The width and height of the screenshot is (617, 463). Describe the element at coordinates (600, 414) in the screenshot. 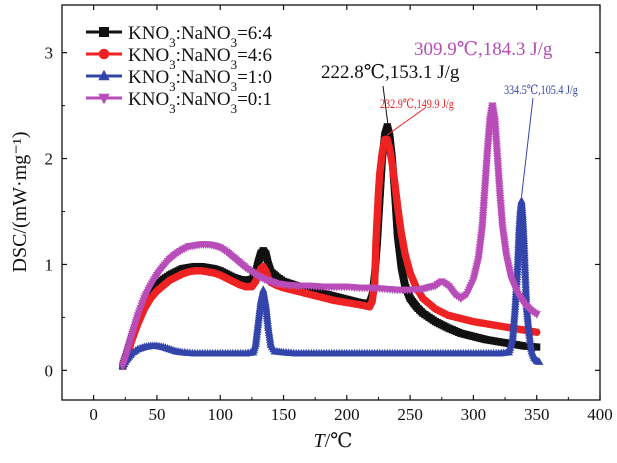

I see `x-tick-label: 400` at that location.